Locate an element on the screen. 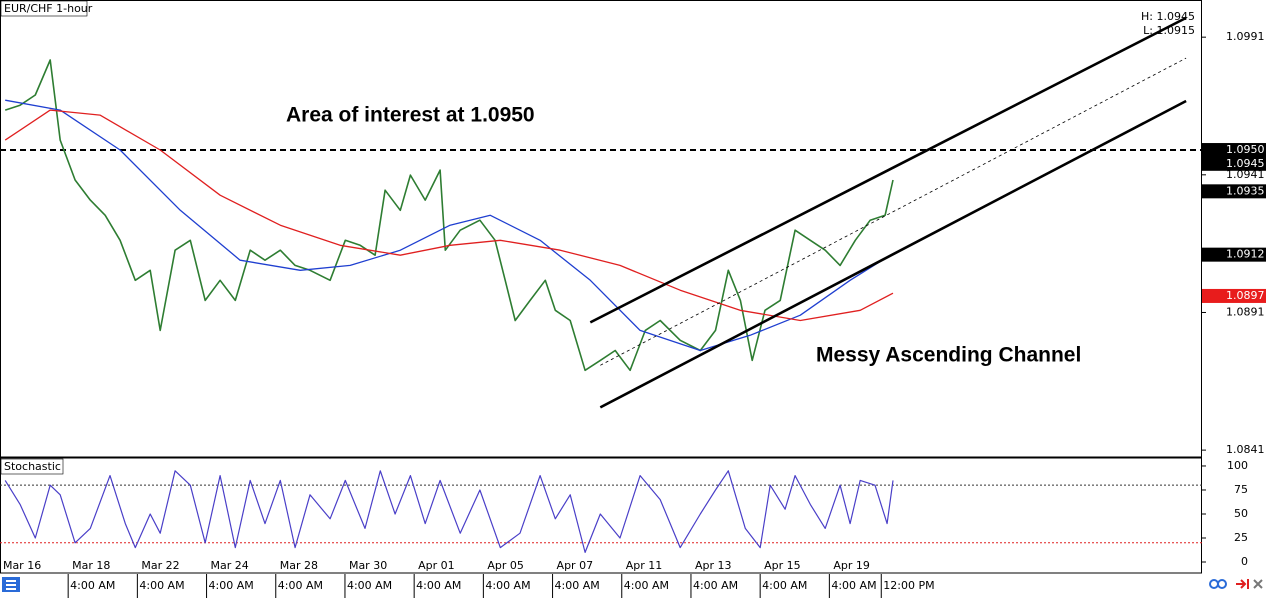 The height and width of the screenshot is (600, 1266). stochastic-title-box is located at coordinates (32, 466).